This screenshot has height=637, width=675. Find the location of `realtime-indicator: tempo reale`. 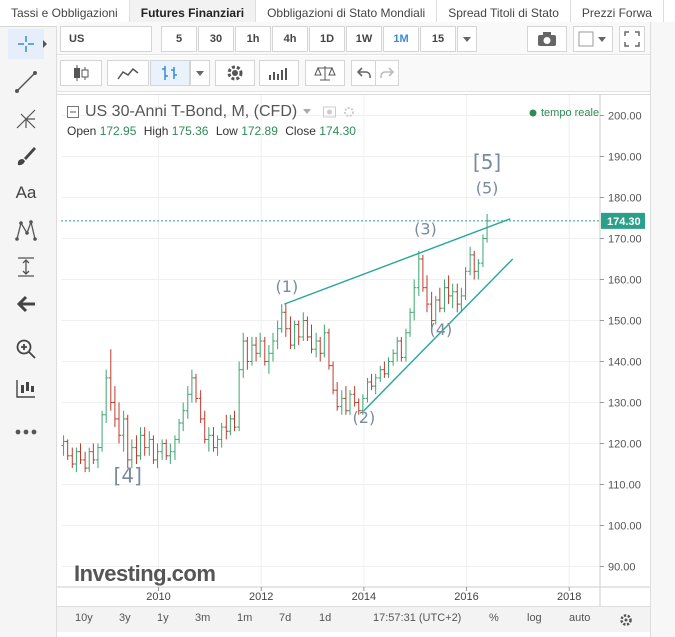

realtime-indicator: tempo reale is located at coordinates (564, 113).